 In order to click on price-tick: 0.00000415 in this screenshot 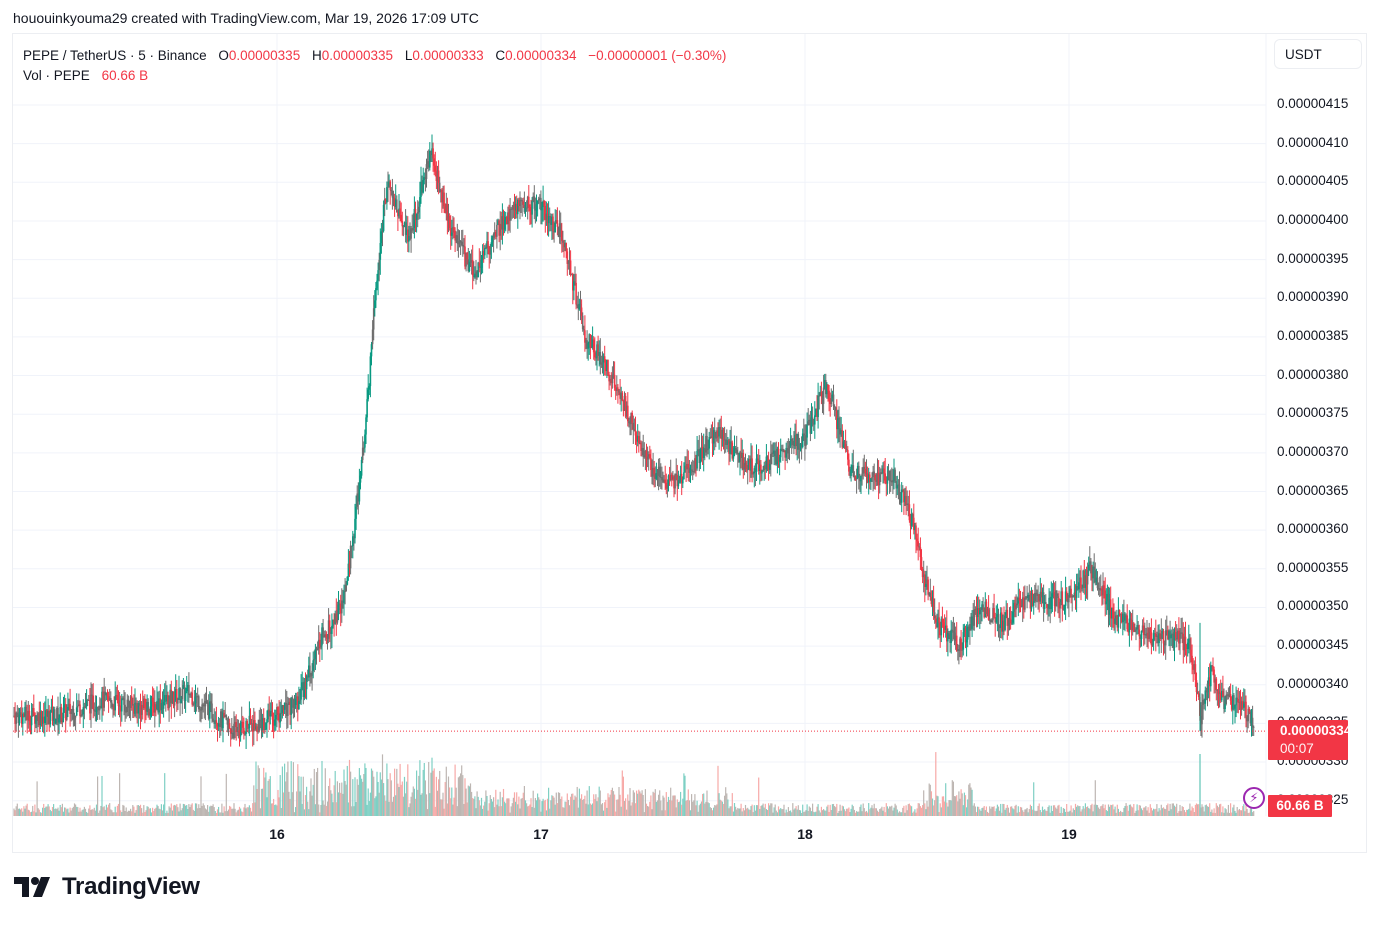, I will do `click(1313, 103)`.